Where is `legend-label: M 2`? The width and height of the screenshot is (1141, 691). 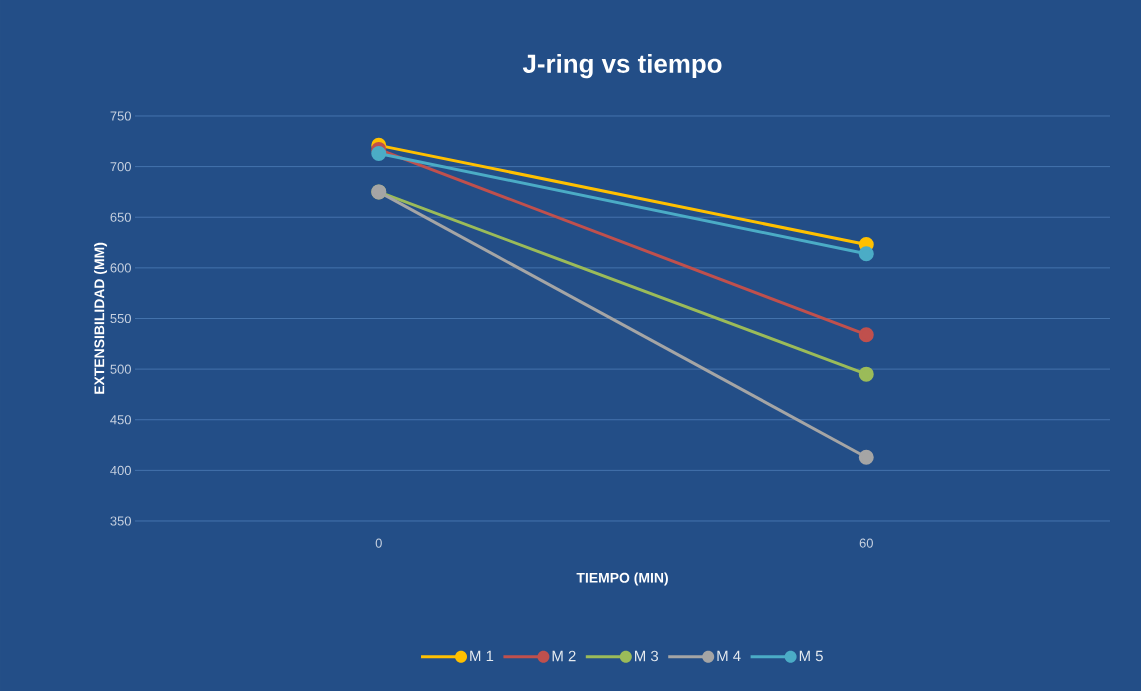 legend-label: M 2 is located at coordinates (564, 656).